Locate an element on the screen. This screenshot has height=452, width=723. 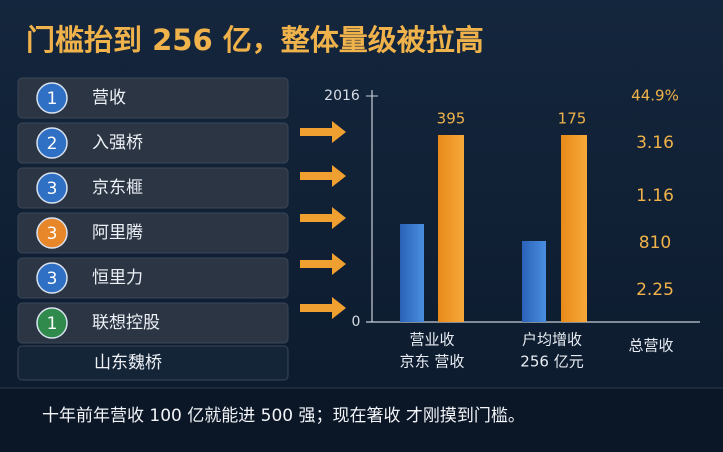
list-label: 阿里腾 is located at coordinates (117, 233).